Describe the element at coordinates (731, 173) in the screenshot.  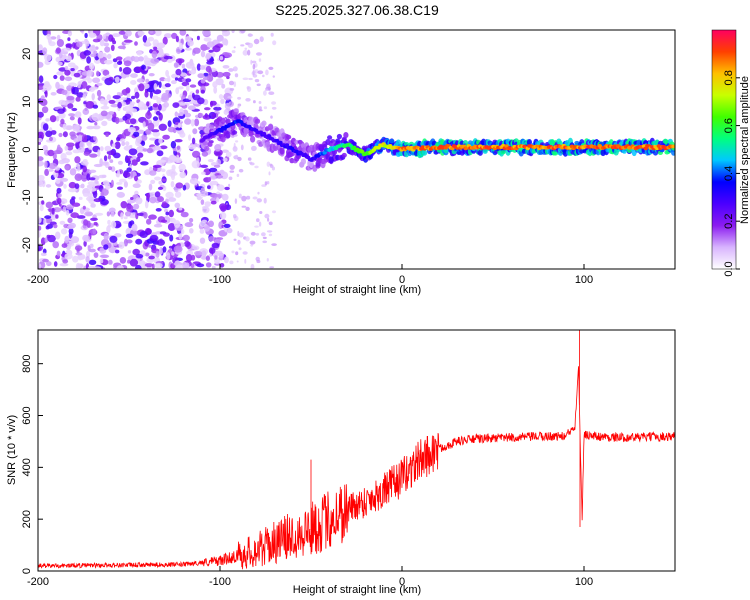
I see `colorbar-ticks: 0.0 0.2 0.4 0.6 0.8` at that location.